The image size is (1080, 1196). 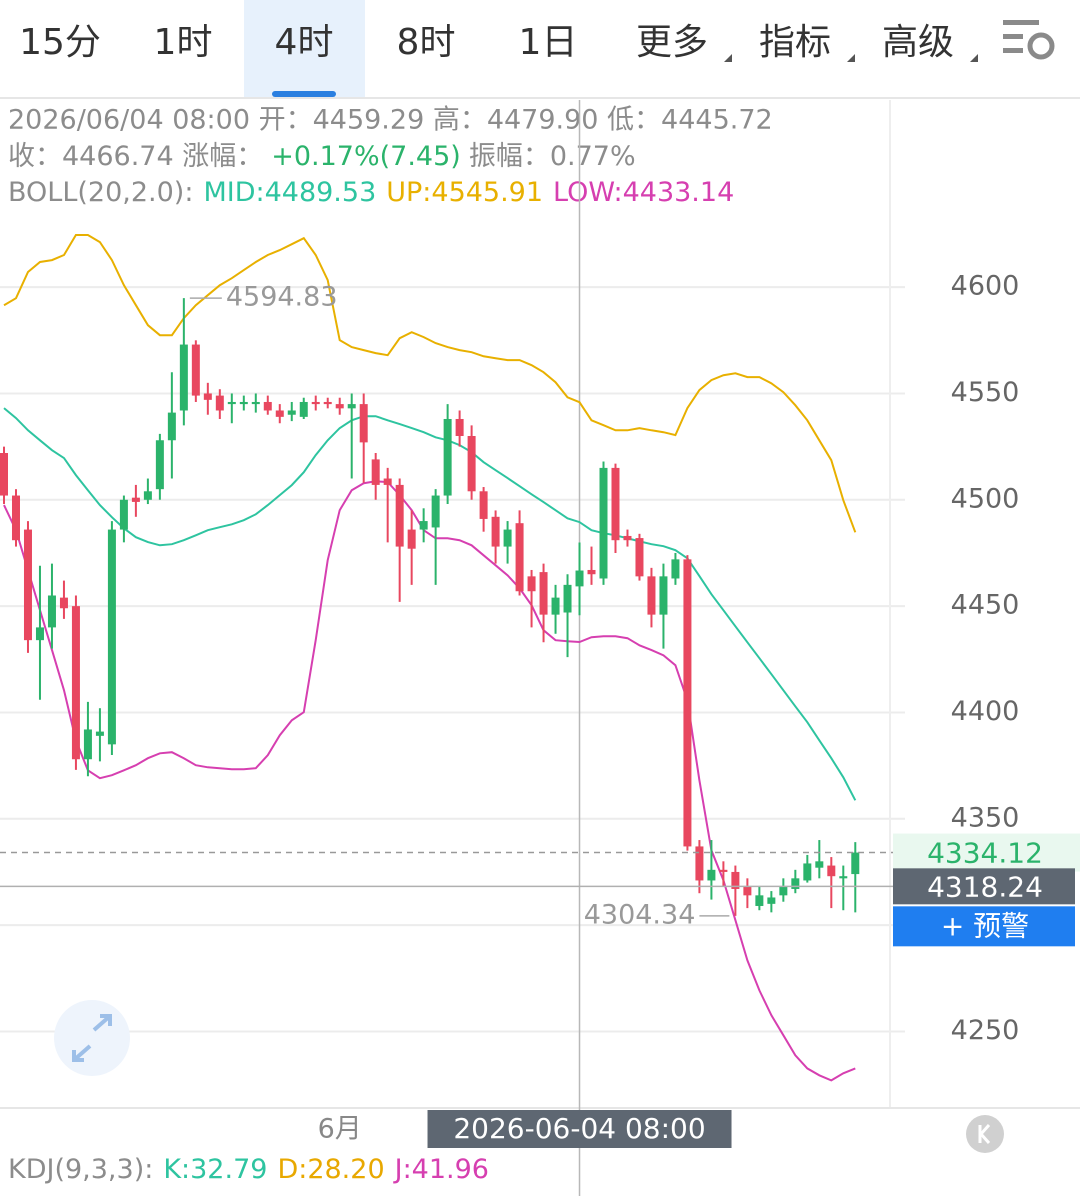 I want to click on current-price-label: 4334.12, so click(x=985, y=853).